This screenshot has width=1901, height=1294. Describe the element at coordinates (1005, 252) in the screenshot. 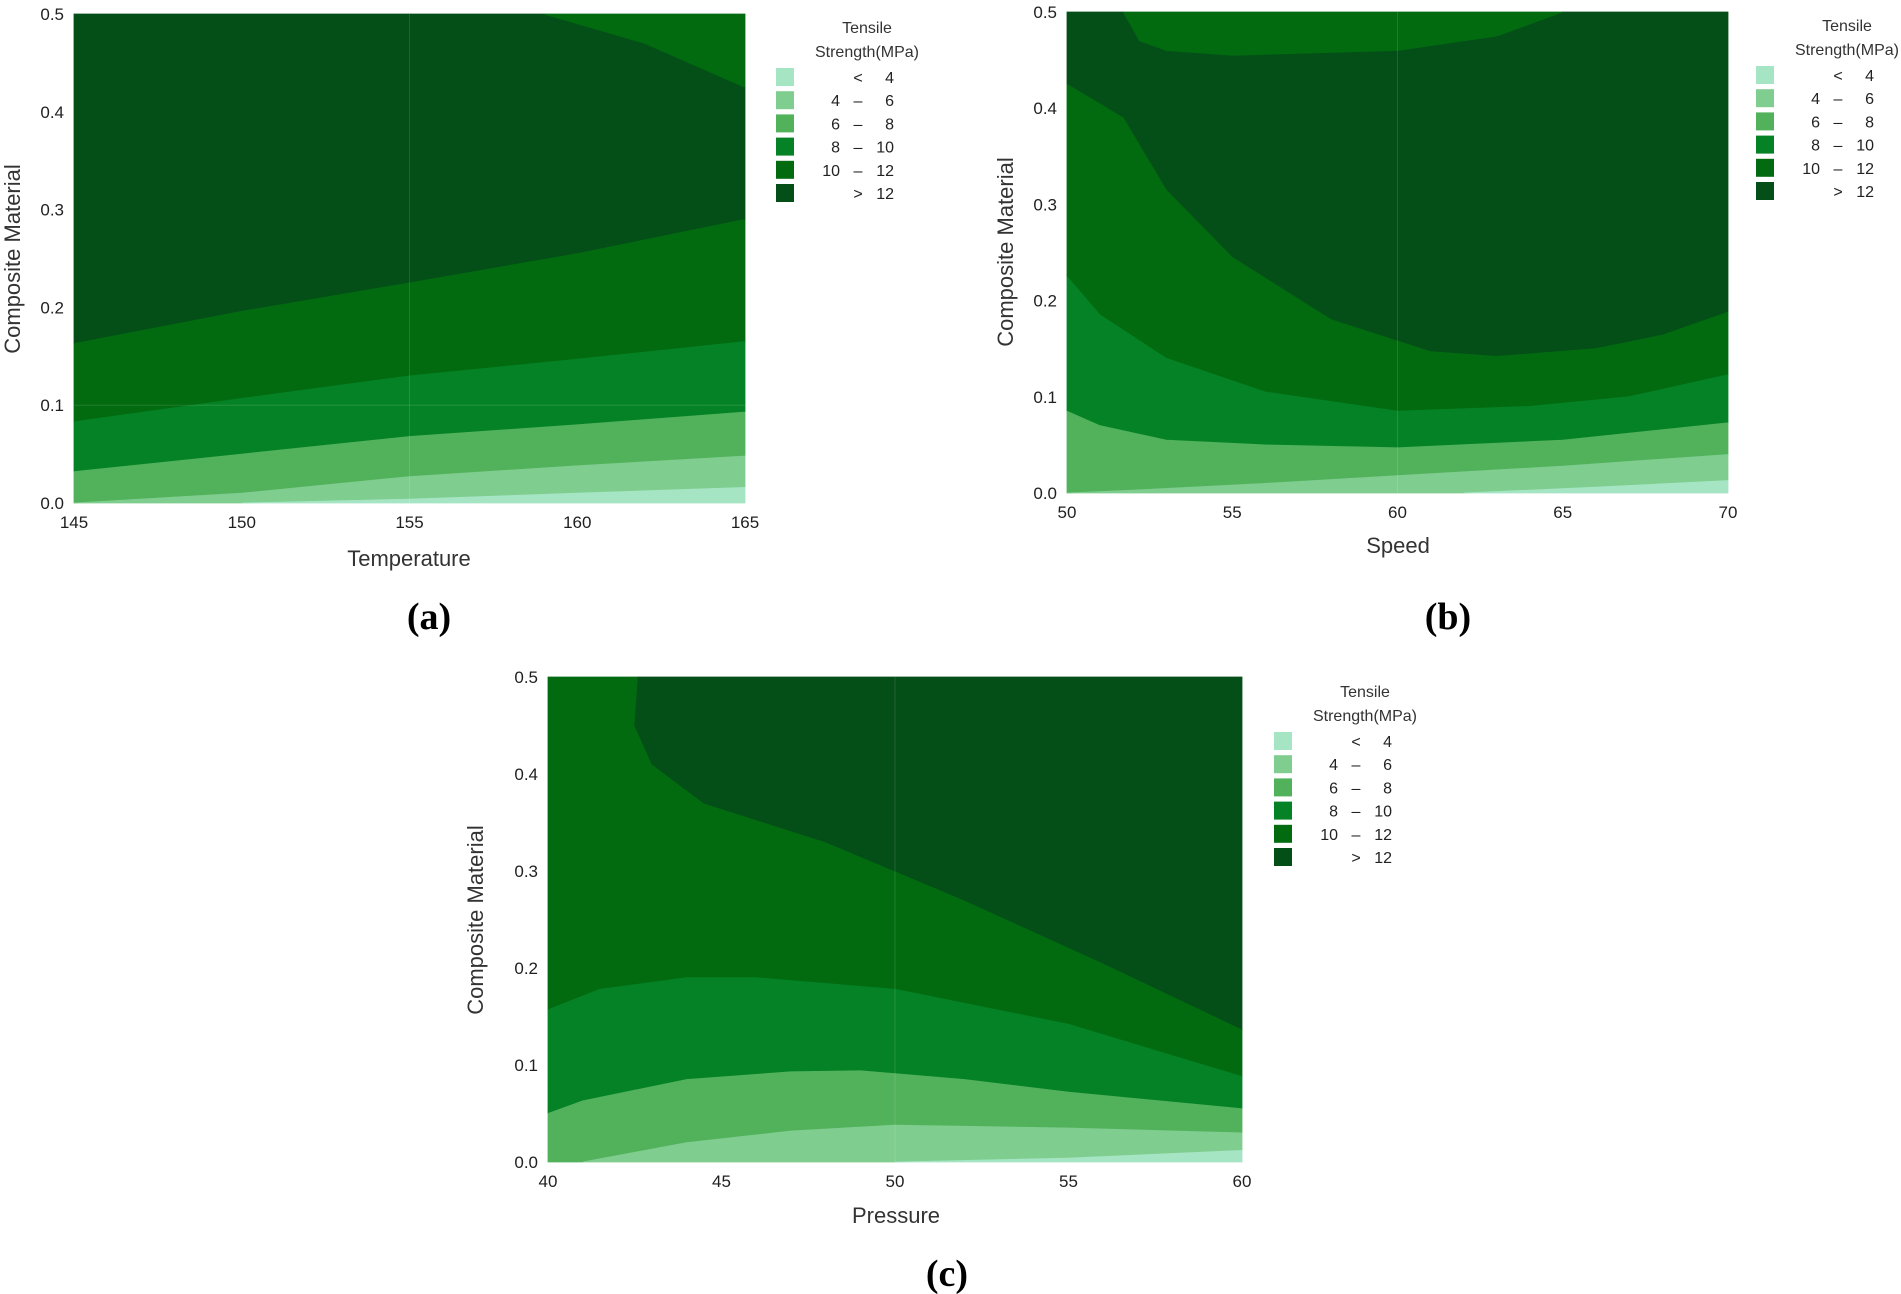

I see `panel-b-y-axis-title: Composite Material` at that location.